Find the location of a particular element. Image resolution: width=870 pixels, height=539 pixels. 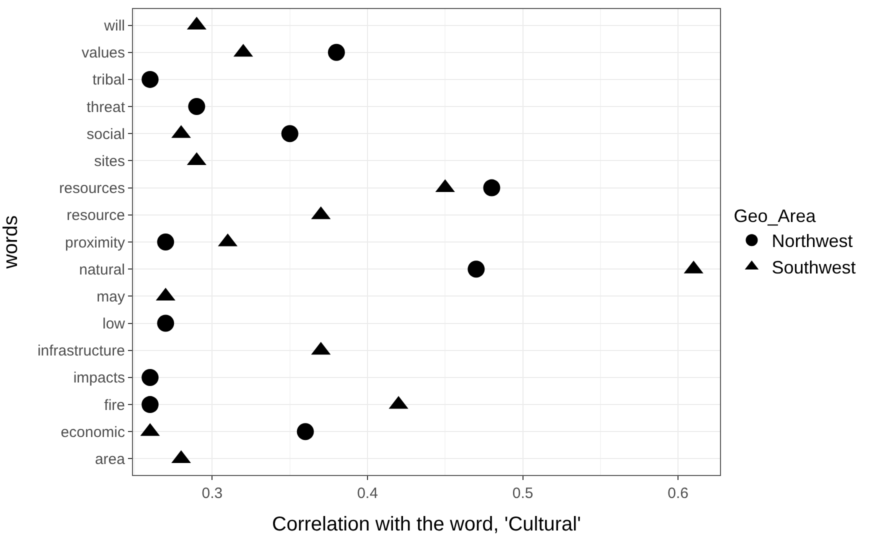

y-tick-label: low is located at coordinates (114, 324).